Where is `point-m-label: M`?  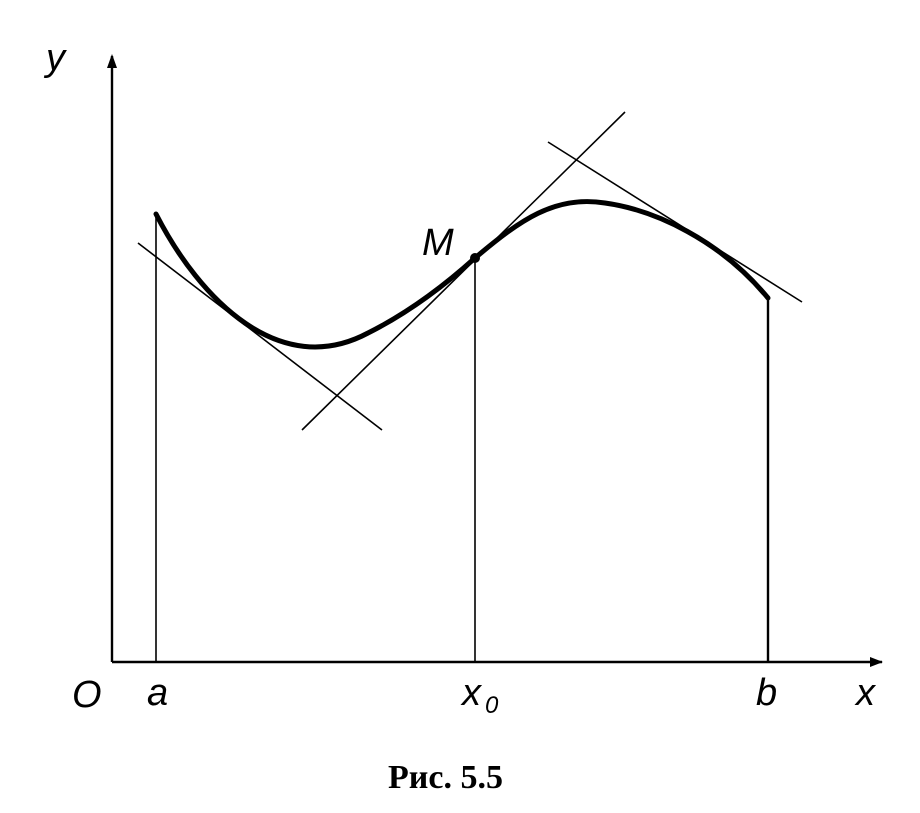 point-m-label: M is located at coordinates (438, 243).